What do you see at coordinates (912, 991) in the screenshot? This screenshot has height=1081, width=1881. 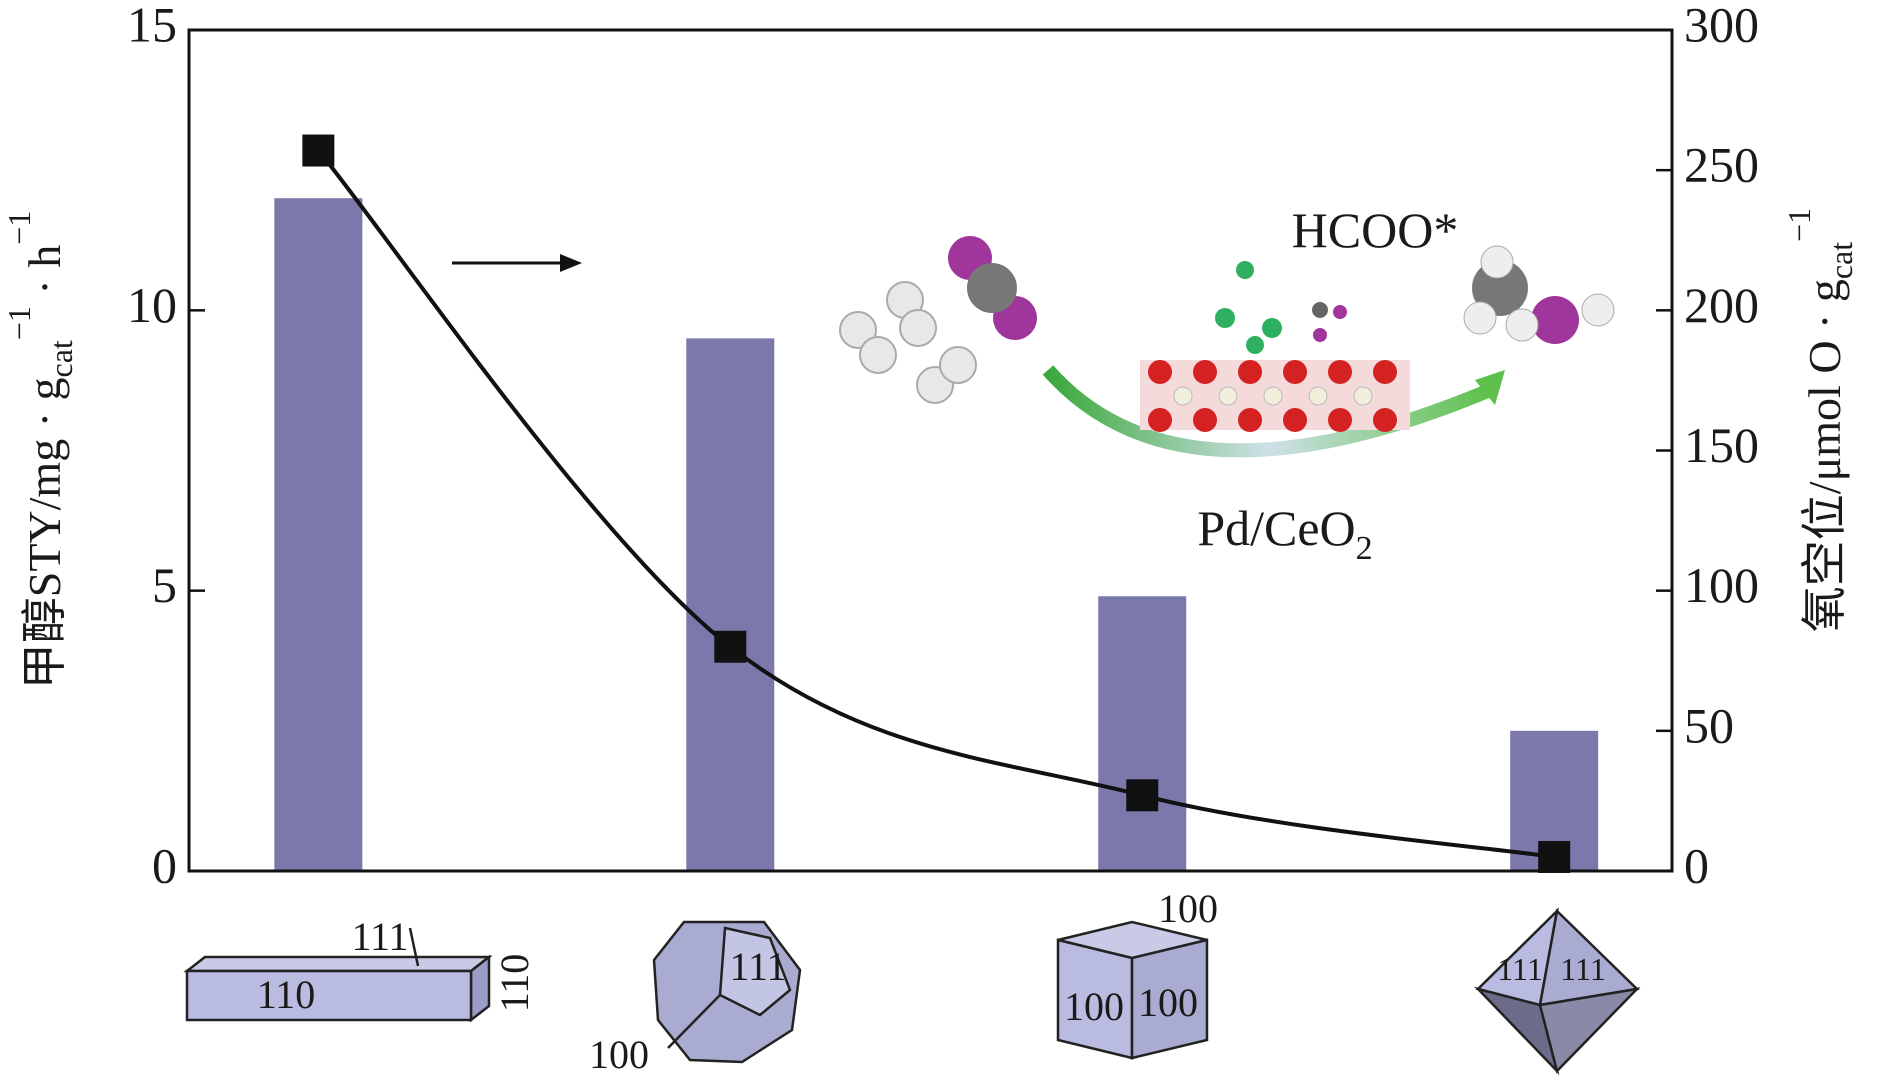 I see `crystal-shapes` at bounding box center [912, 991].